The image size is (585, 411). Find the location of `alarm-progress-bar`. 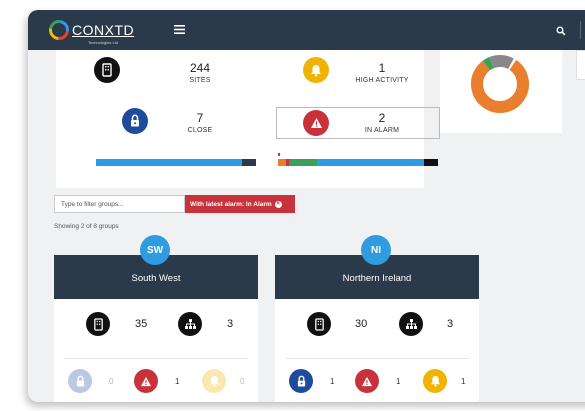

alarm-progress-bar is located at coordinates (358, 162).